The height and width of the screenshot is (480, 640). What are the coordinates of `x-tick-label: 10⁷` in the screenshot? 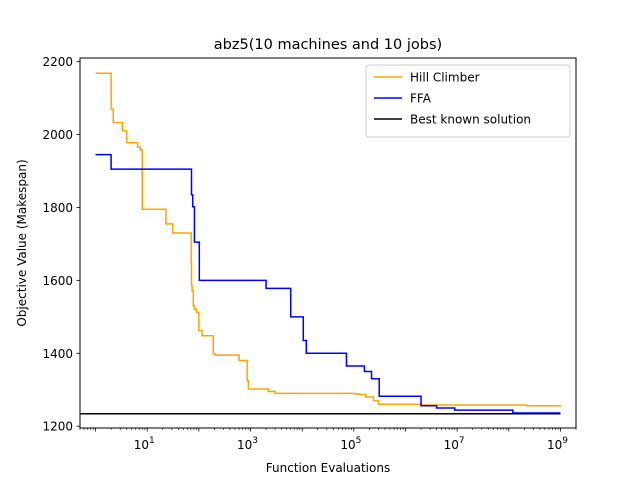 It's located at (454, 444).